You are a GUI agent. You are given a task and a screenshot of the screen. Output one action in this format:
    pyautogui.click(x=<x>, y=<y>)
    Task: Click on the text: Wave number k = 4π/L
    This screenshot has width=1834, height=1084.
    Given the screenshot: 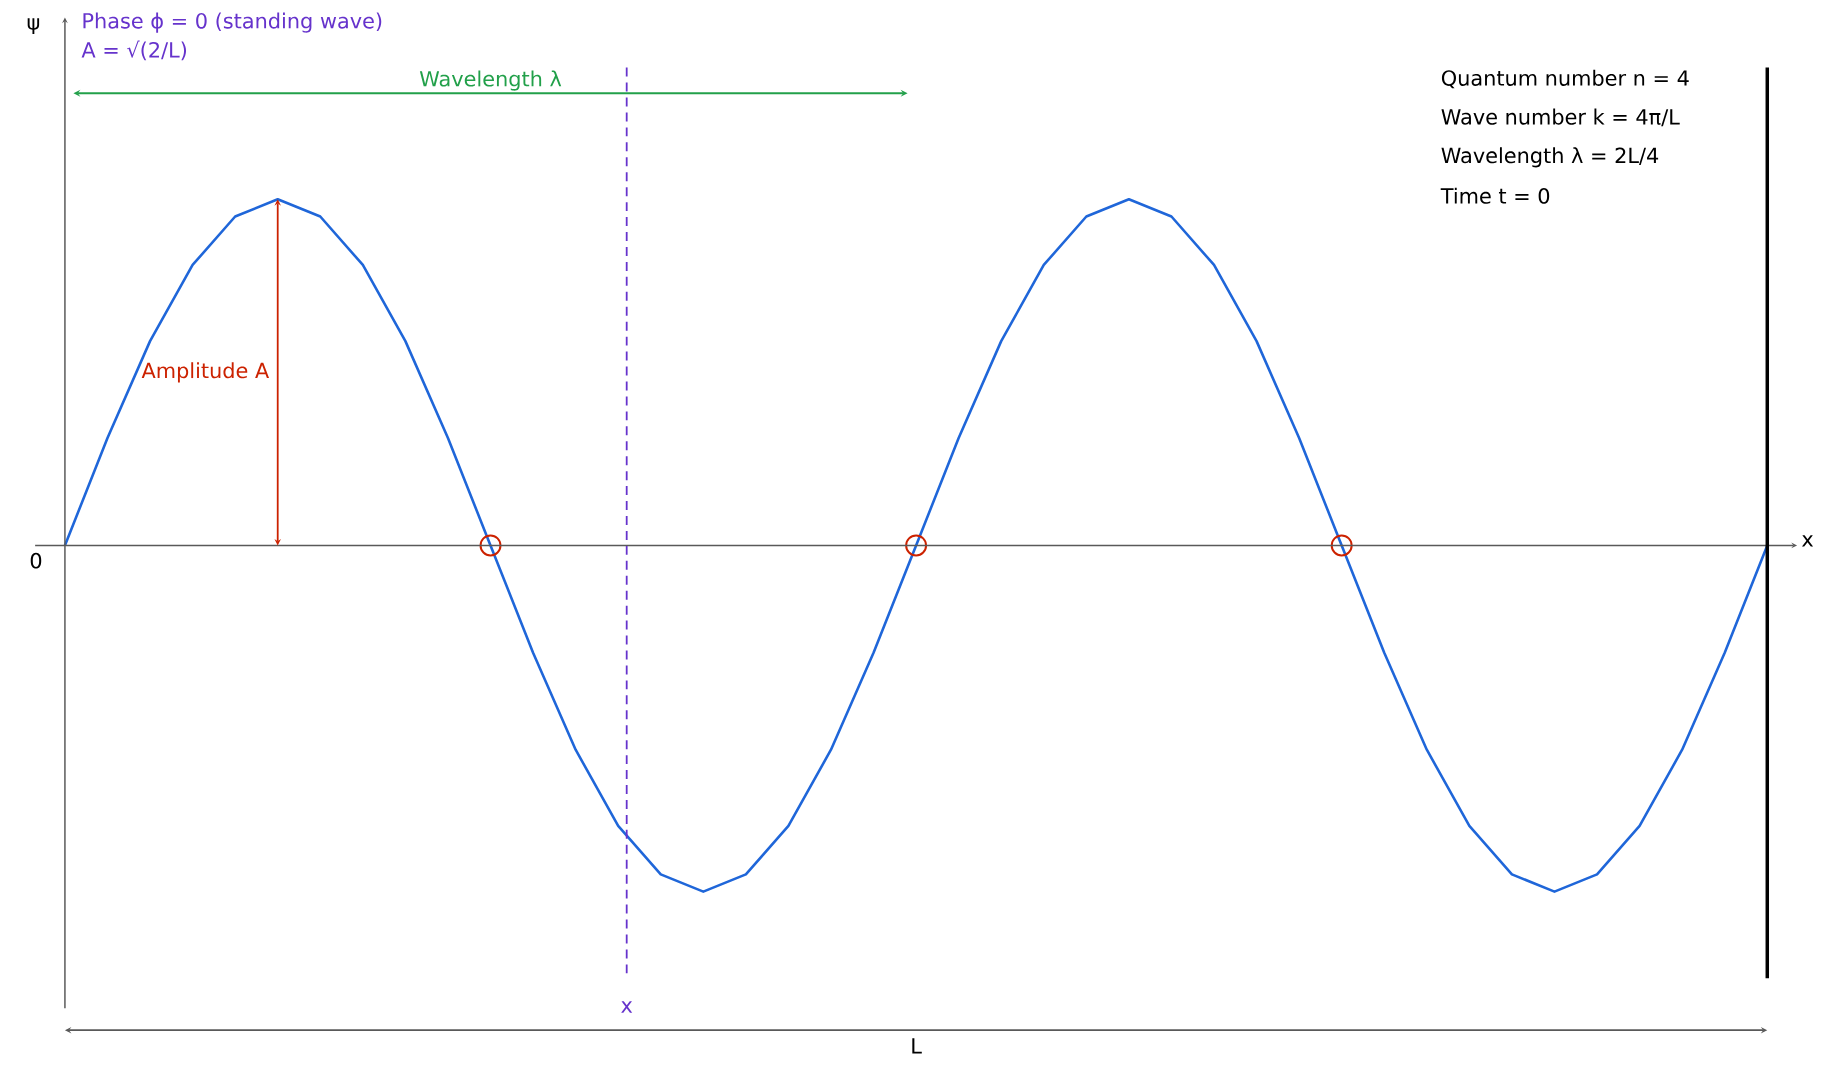 What is the action you would take?
    pyautogui.click(x=1560, y=117)
    